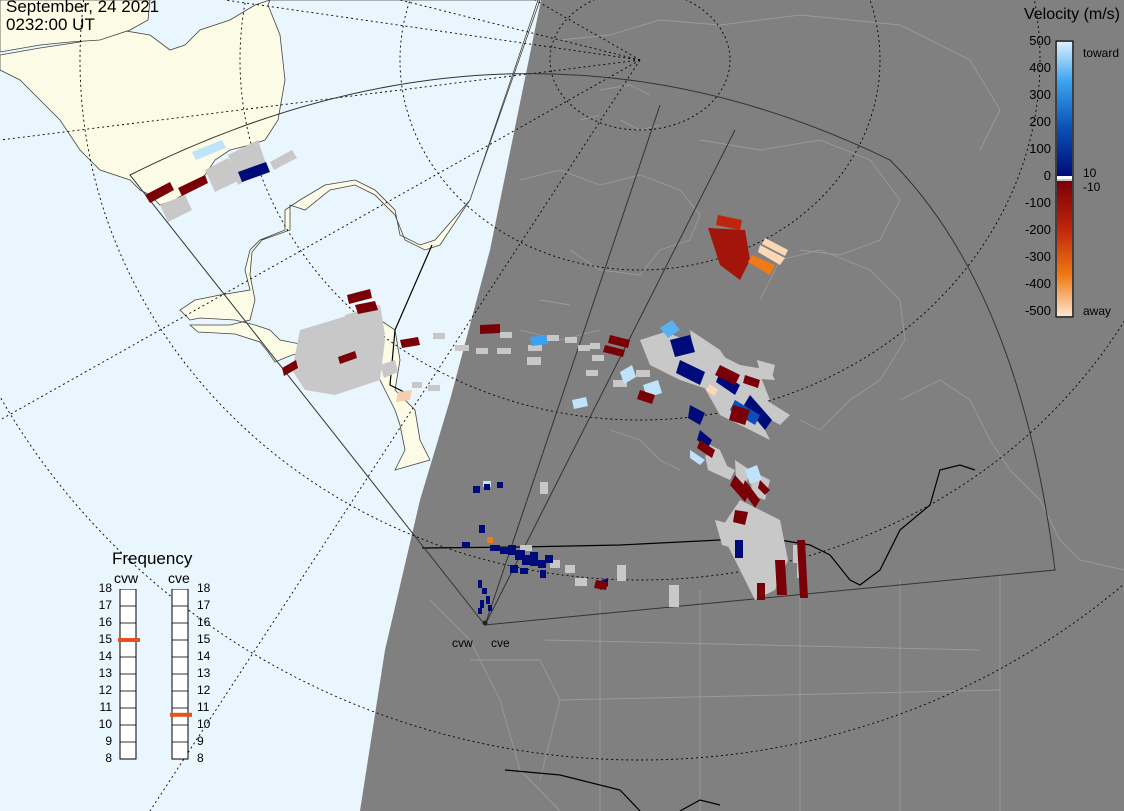  Describe the element at coordinates (105, 605) in the screenshot. I see `frequency-tick-left: 17` at that location.